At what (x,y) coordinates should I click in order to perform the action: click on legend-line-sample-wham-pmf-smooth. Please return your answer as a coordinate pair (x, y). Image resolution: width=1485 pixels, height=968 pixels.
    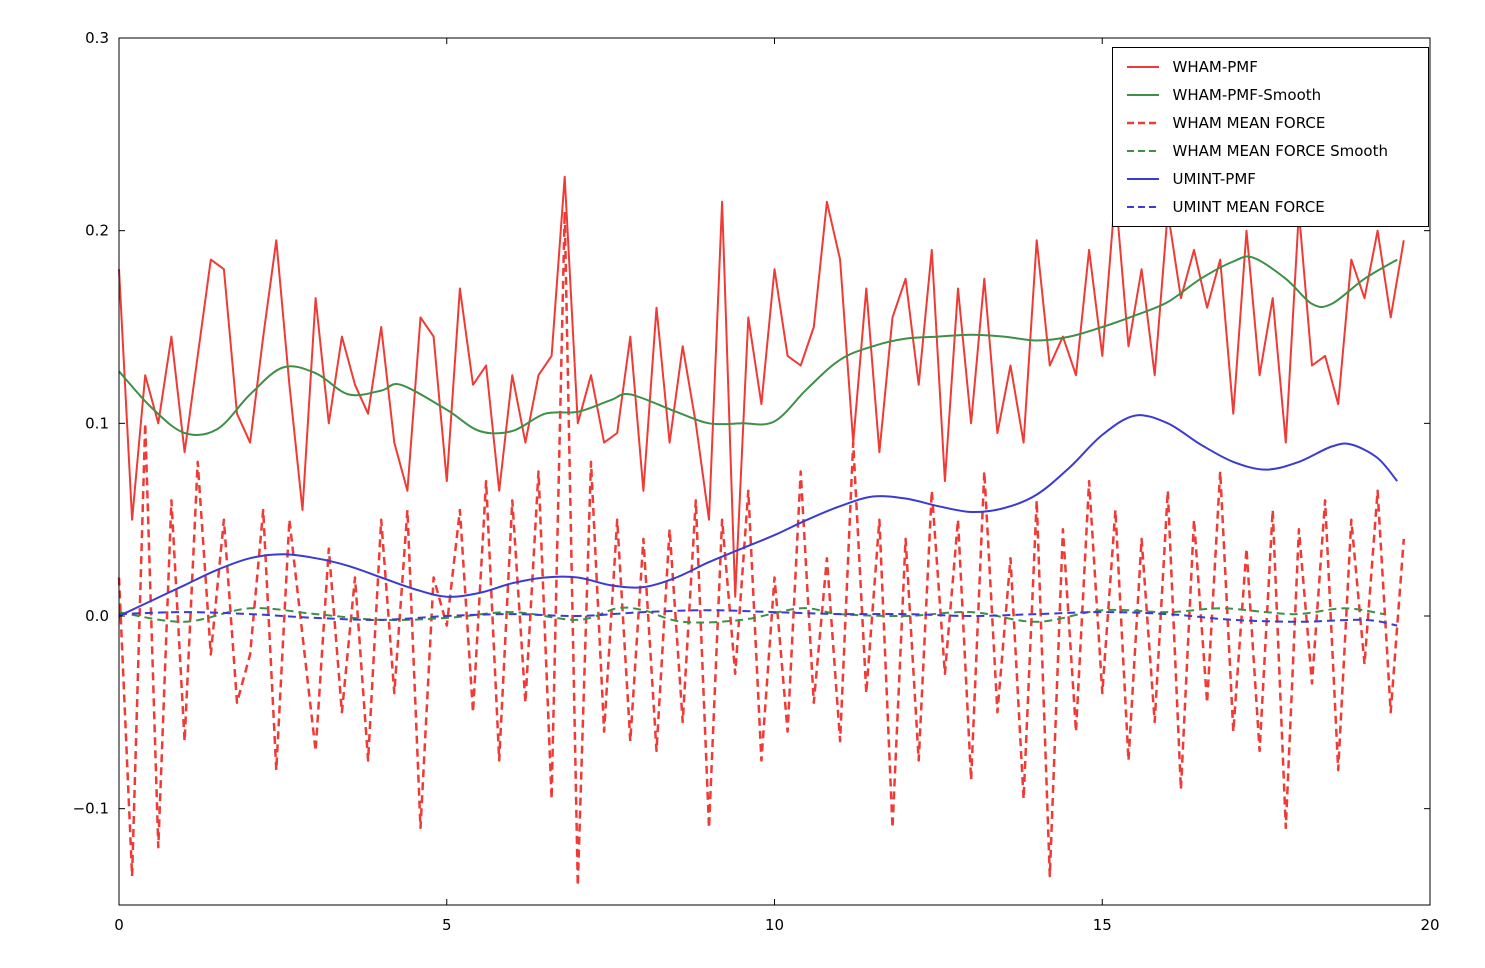
    Looking at the image, I should click on (1142, 95).